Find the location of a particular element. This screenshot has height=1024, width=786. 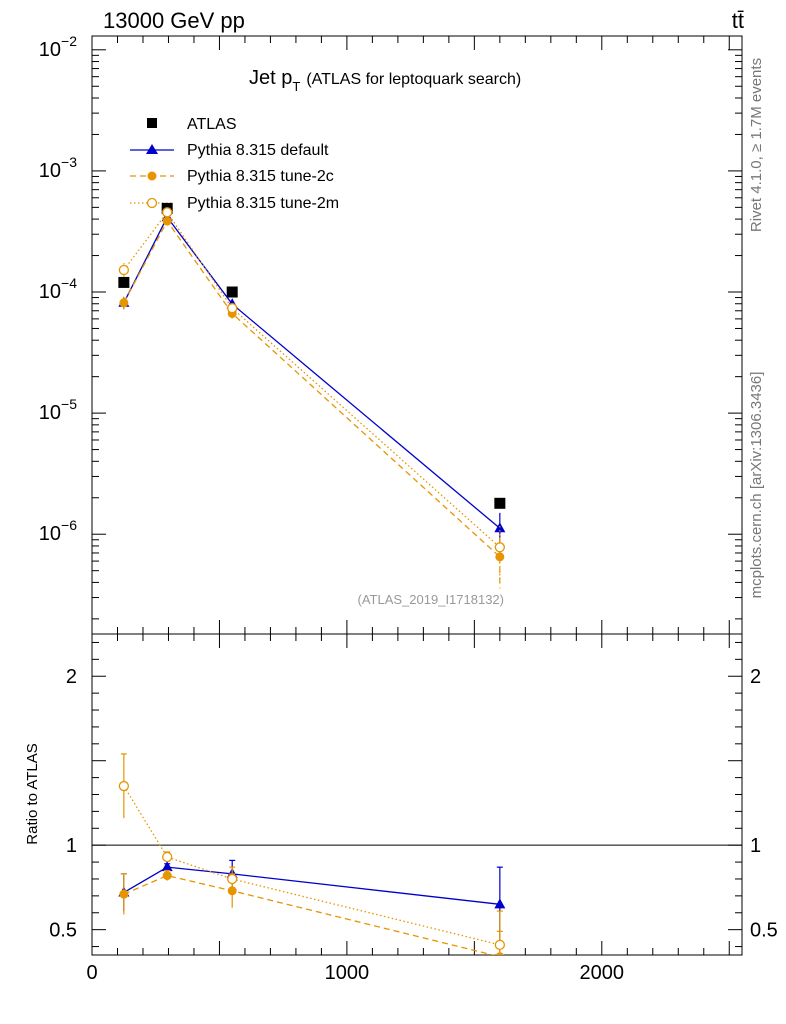

legend-label-tune2c: Pythia 8.315 tune-2c is located at coordinates (260, 176).